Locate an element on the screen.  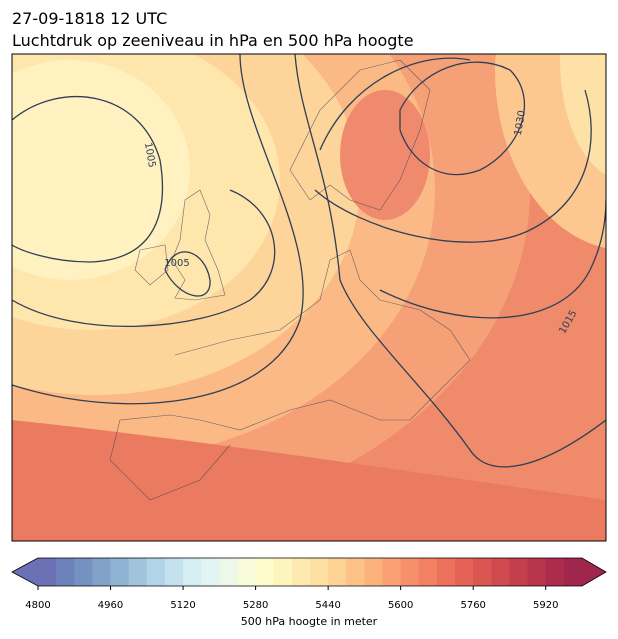
colorbar-extend-low is located at coordinates (25, 572).